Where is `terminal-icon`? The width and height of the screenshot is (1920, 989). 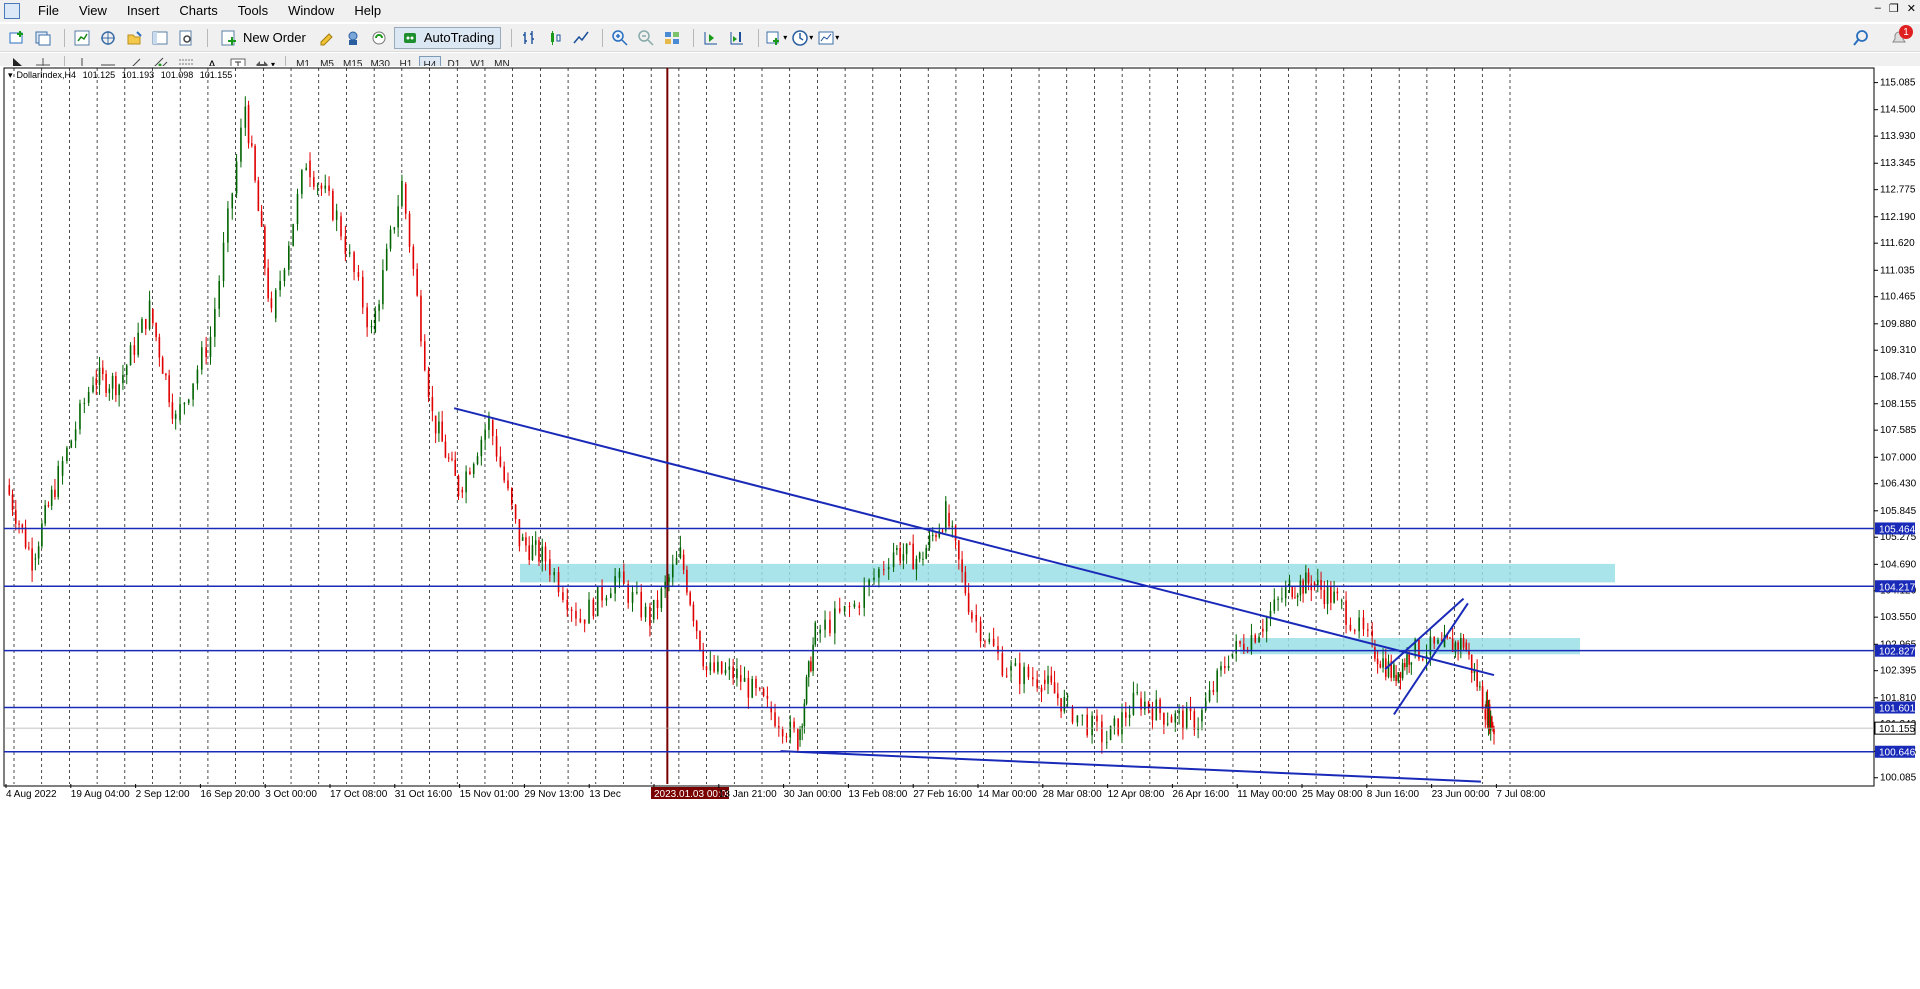
terminal-icon is located at coordinates (160, 38).